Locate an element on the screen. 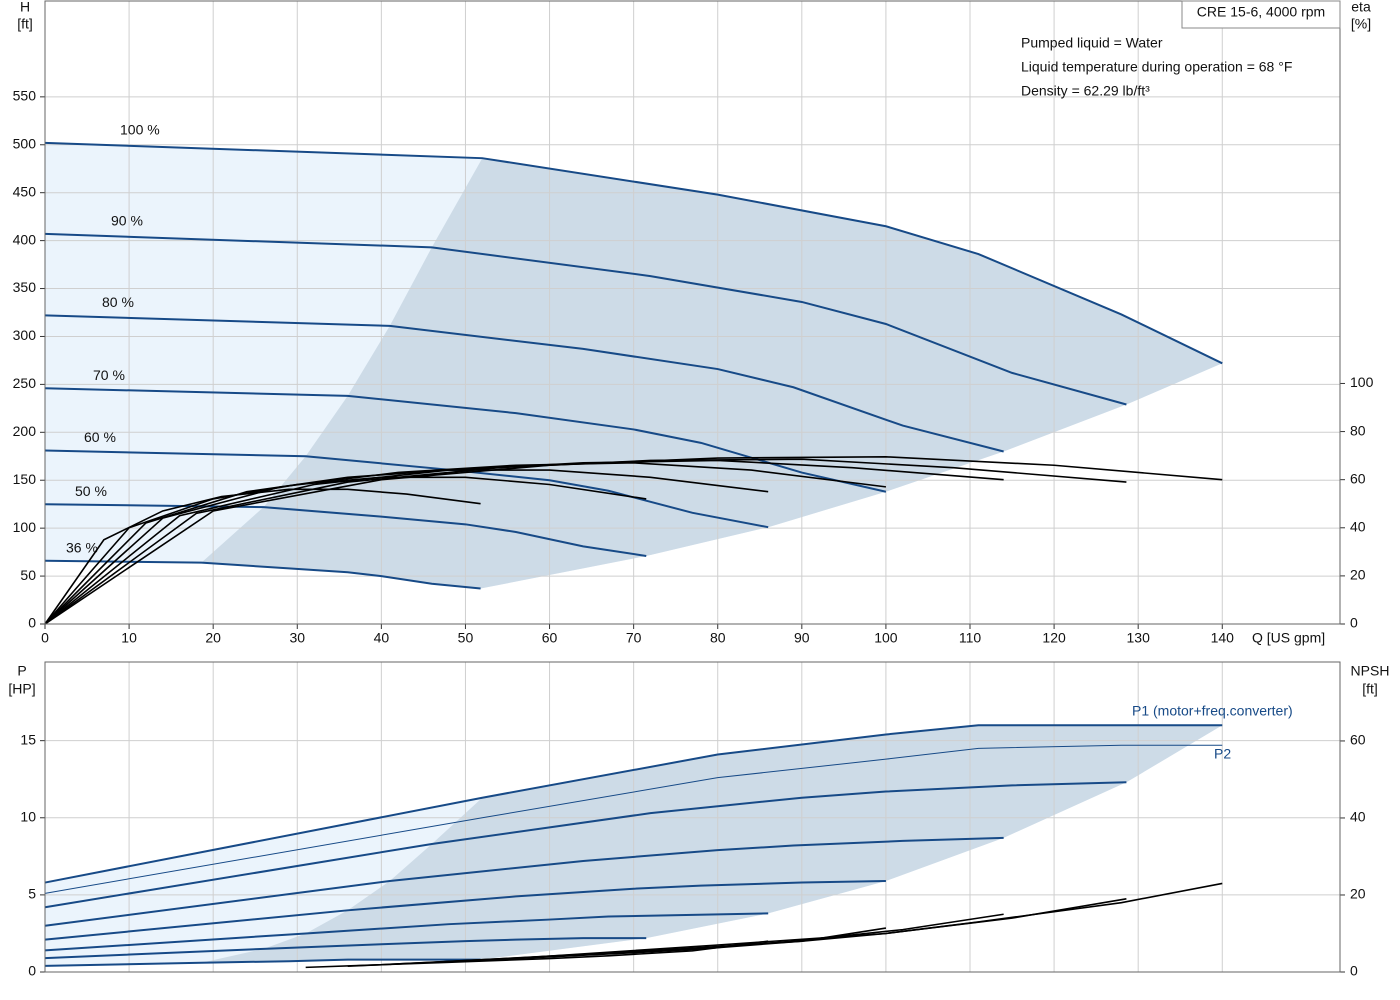  chart-title: CRE 15-6, 4000 rpm is located at coordinates (1261, 12).